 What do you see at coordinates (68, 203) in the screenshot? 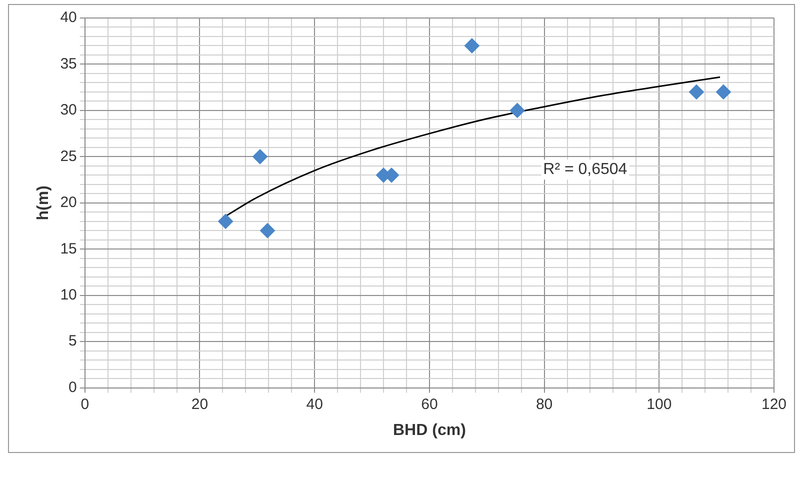
I see `y-tick-label: 20` at bounding box center [68, 203].